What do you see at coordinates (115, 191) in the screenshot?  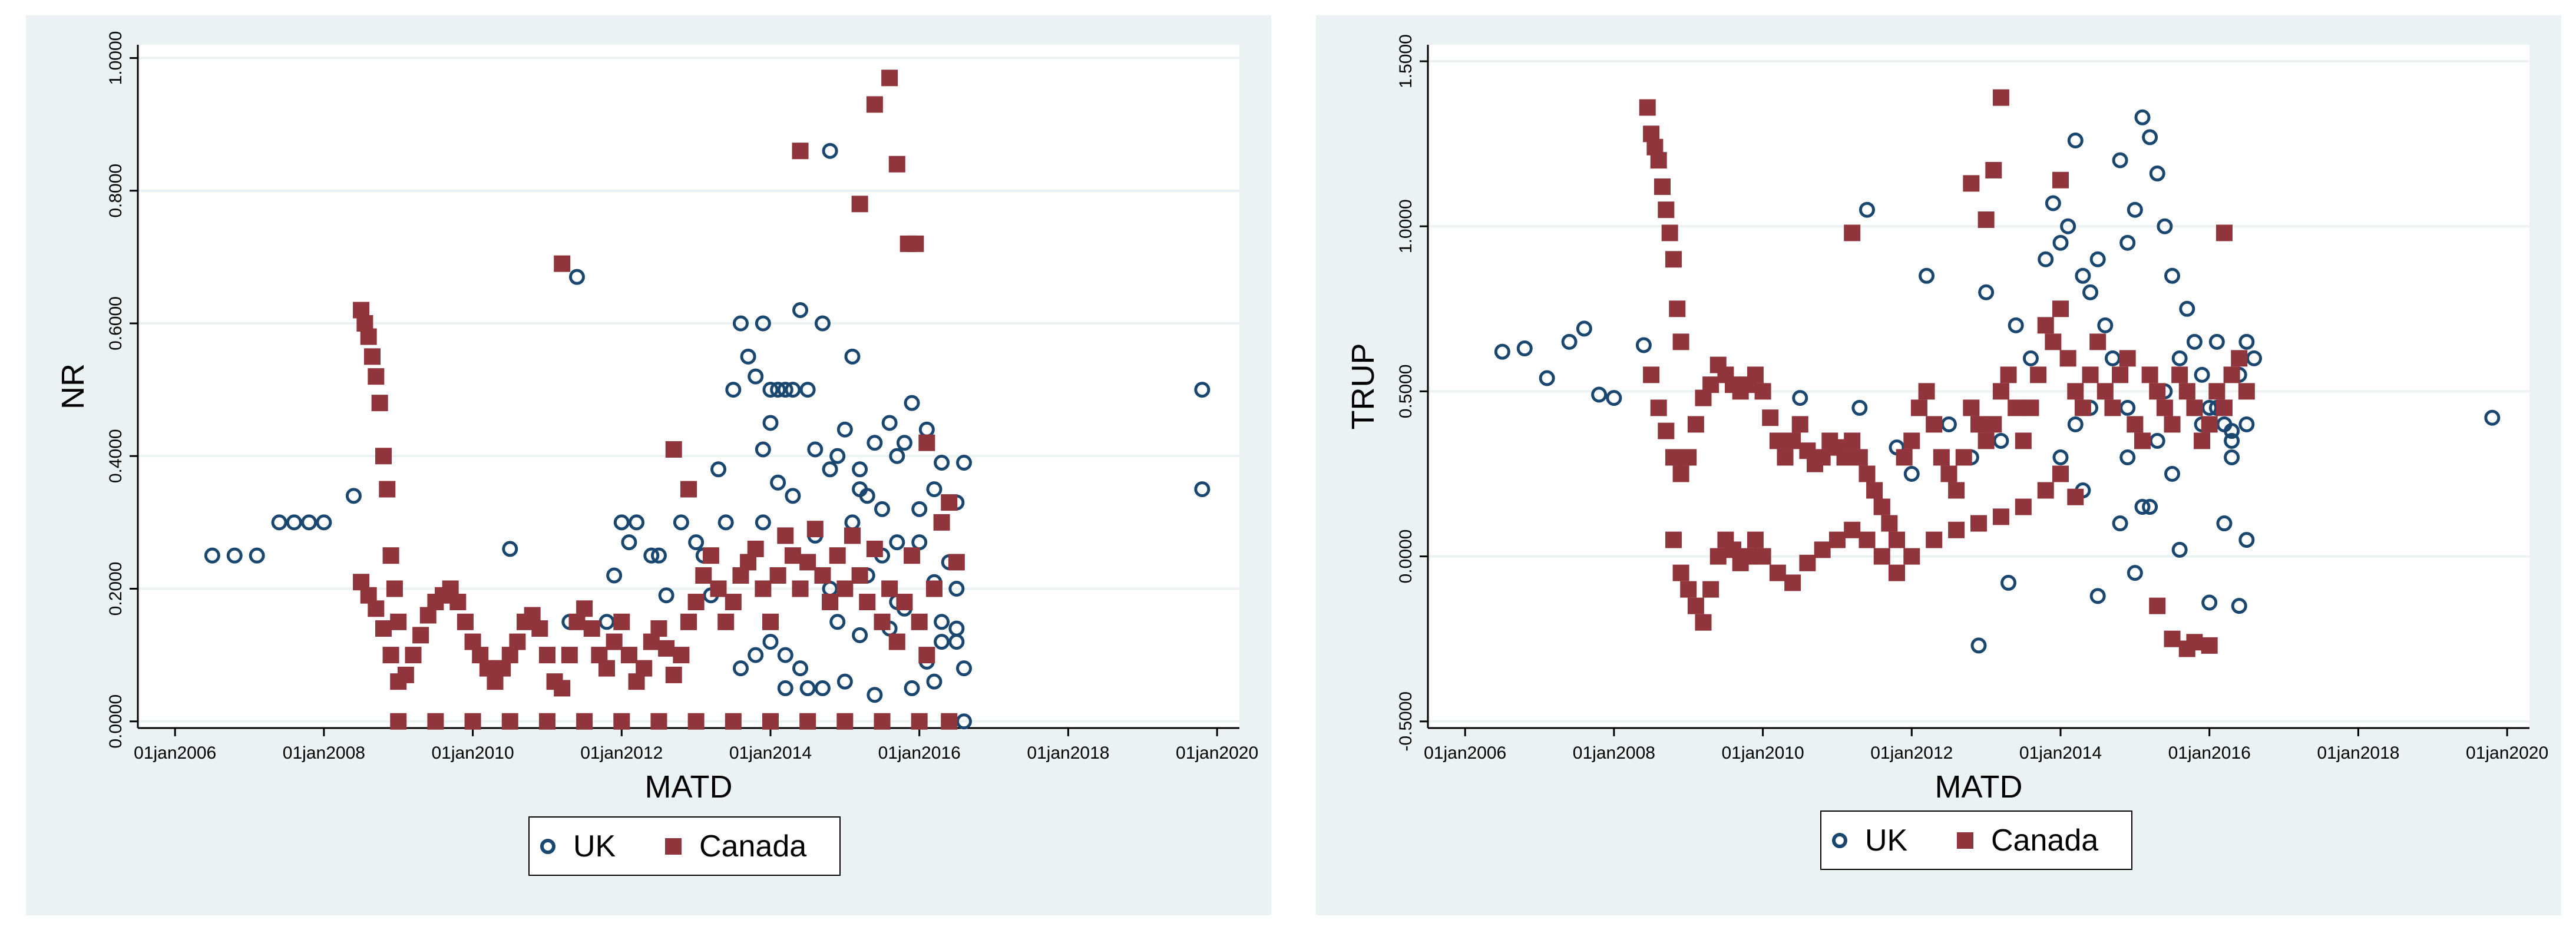 I see `y-tick-label: 0.8000` at bounding box center [115, 191].